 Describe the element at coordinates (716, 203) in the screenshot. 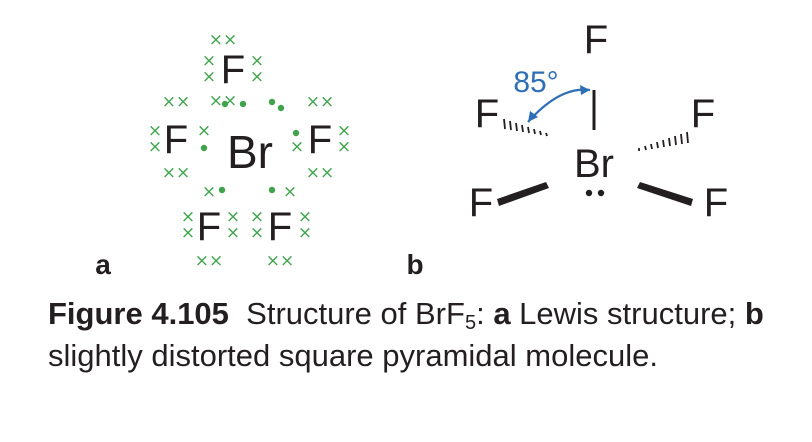

I see `front-right-fluorine: F` at that location.